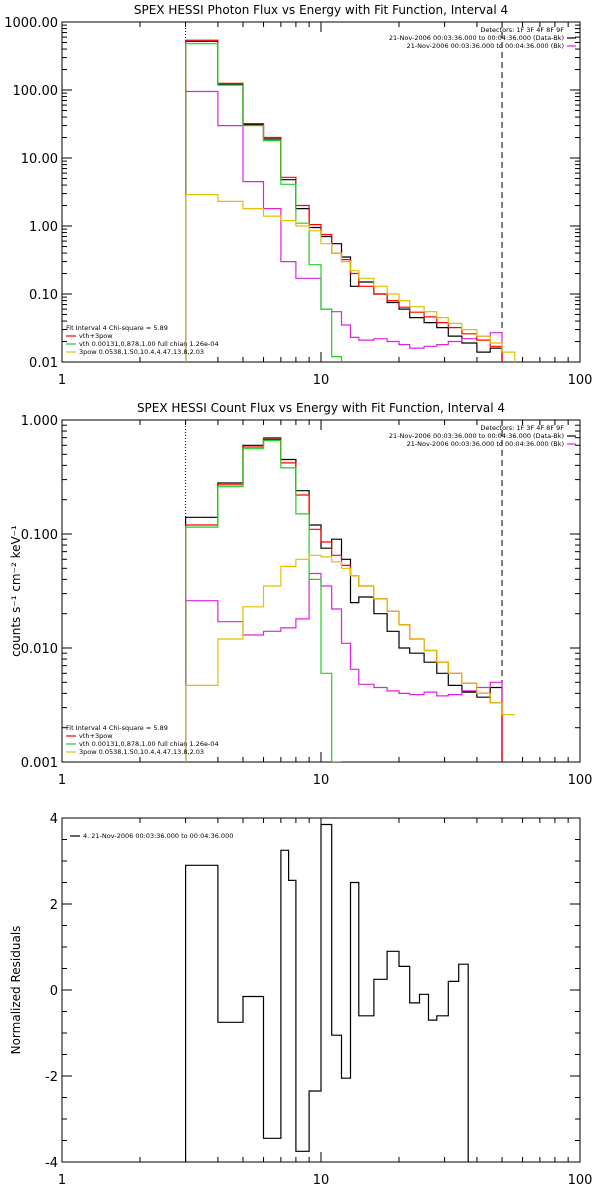 The width and height of the screenshot is (600, 1200). Describe the element at coordinates (43, 363) in the screenshot. I see `y-tick-label: 0.01` at that location.